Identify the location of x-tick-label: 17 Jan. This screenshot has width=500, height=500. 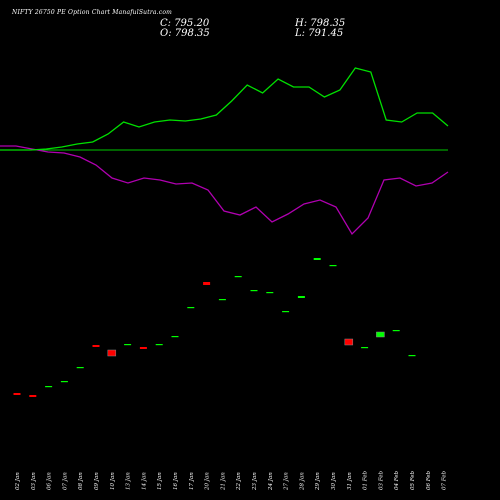
(192, 481).